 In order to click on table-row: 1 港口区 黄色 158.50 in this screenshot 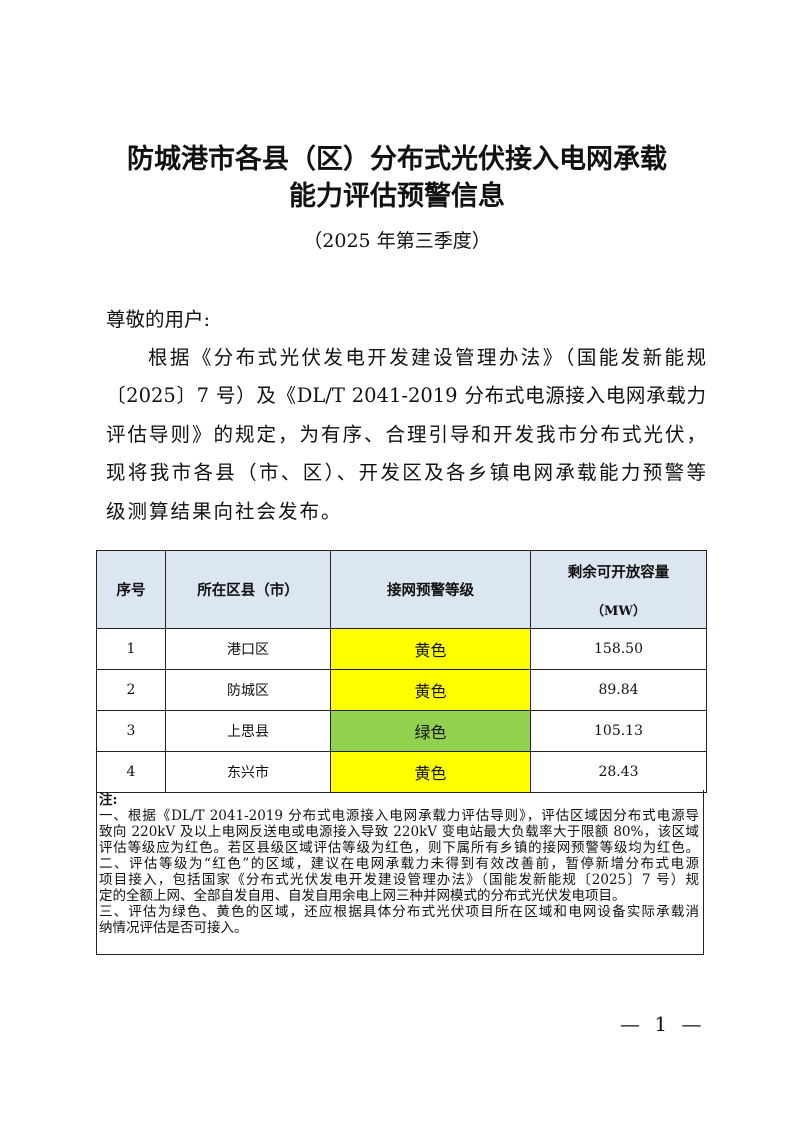, I will do `click(401, 649)`.